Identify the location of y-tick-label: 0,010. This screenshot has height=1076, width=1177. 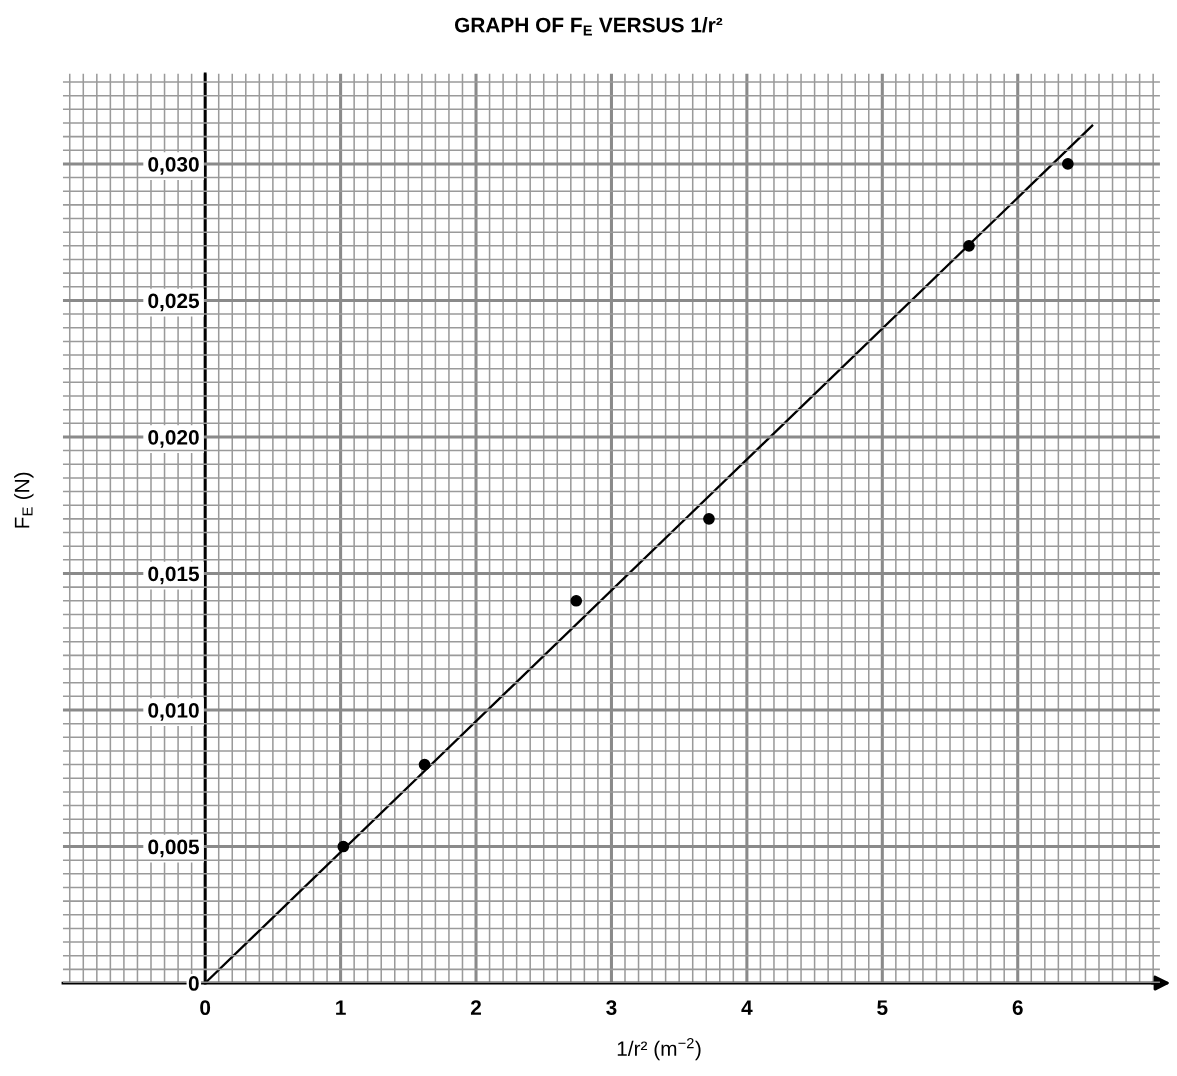
(173, 712).